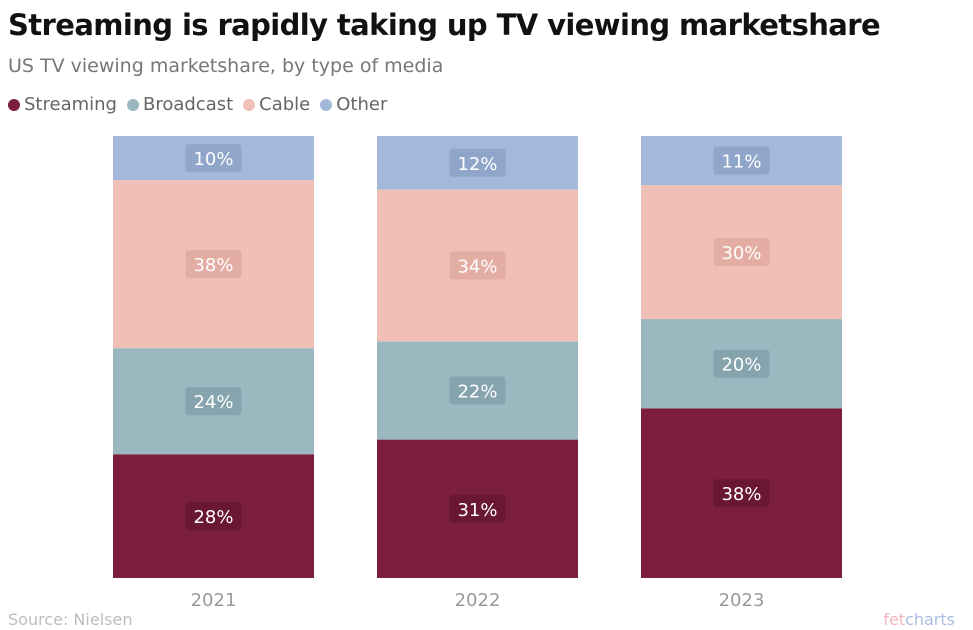 The width and height of the screenshot is (973, 630). Describe the element at coordinates (919, 619) in the screenshot. I see `brand-logo: fetcharts` at that location.